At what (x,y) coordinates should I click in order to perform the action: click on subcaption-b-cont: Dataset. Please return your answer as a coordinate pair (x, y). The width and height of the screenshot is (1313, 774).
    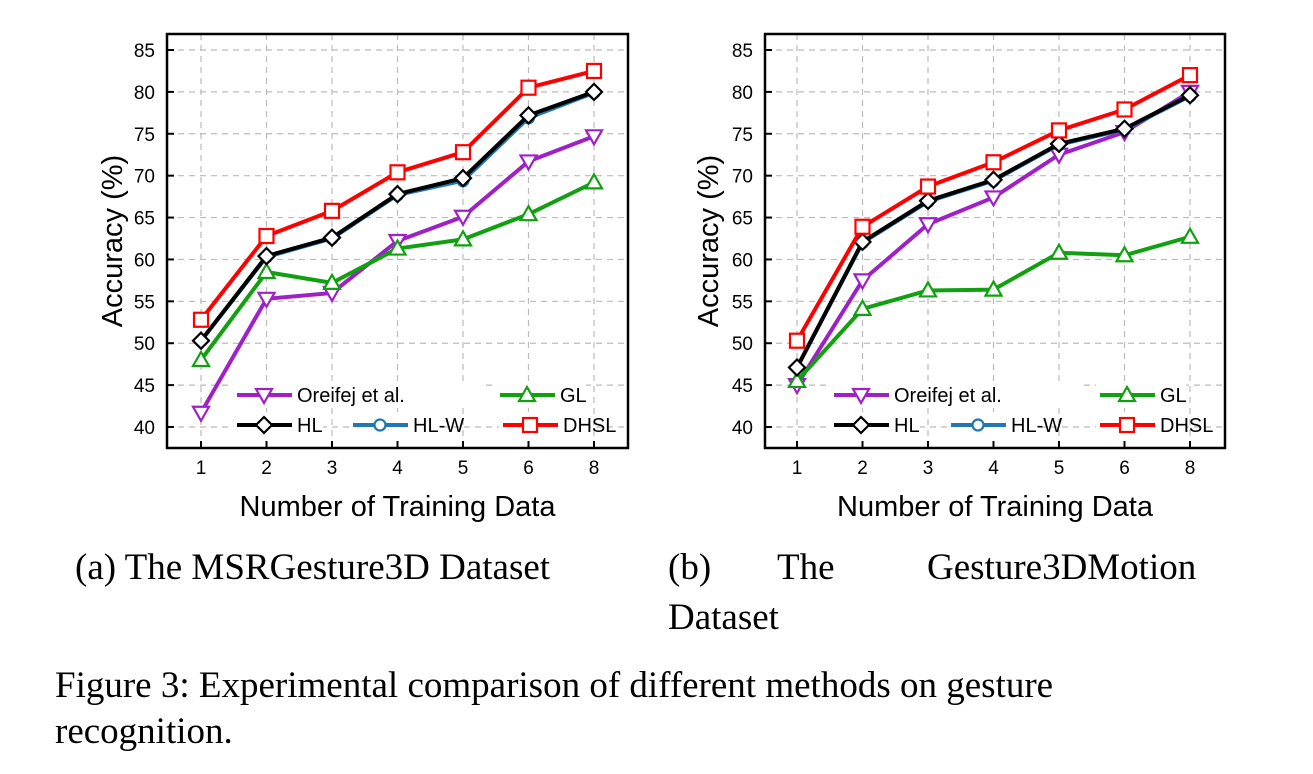
    Looking at the image, I should click on (723, 617).